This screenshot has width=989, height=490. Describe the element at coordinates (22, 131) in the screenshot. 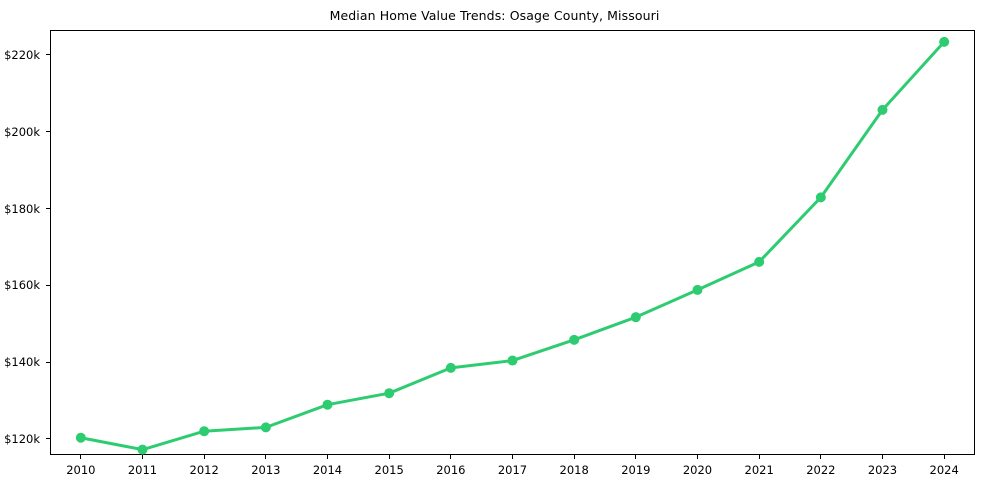

I see `y-axis-tick-label: $200k` at that location.